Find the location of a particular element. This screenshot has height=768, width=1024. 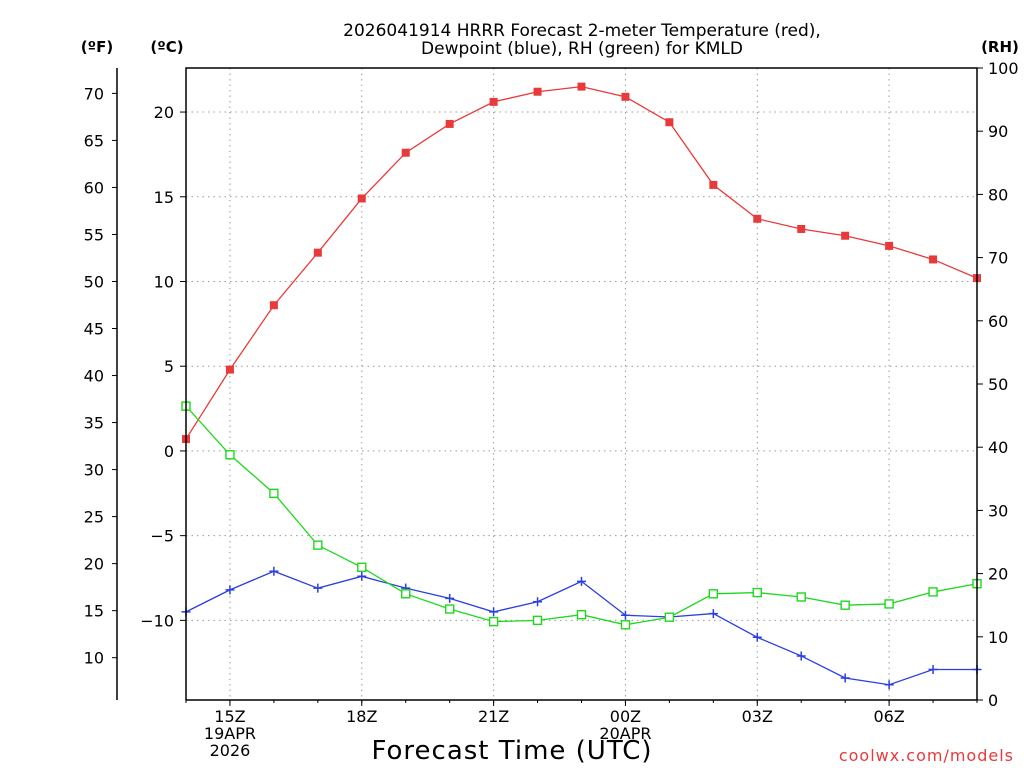

rh-tick-label: 50 is located at coordinates (998, 384).